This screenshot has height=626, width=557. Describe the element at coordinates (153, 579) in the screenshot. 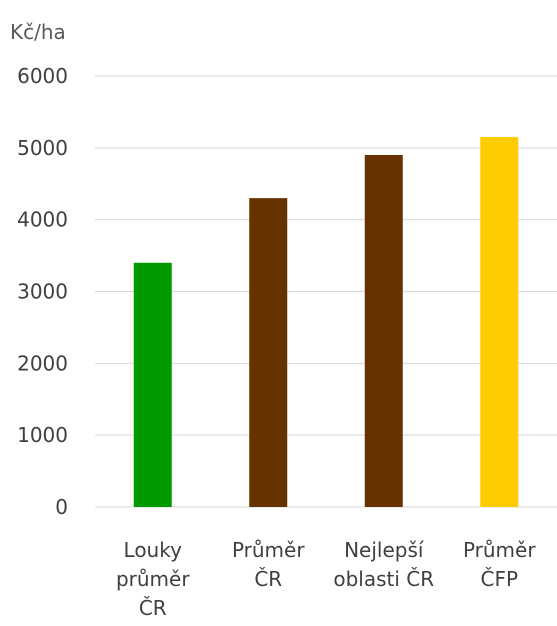

I see `category-label: průměr` at that location.